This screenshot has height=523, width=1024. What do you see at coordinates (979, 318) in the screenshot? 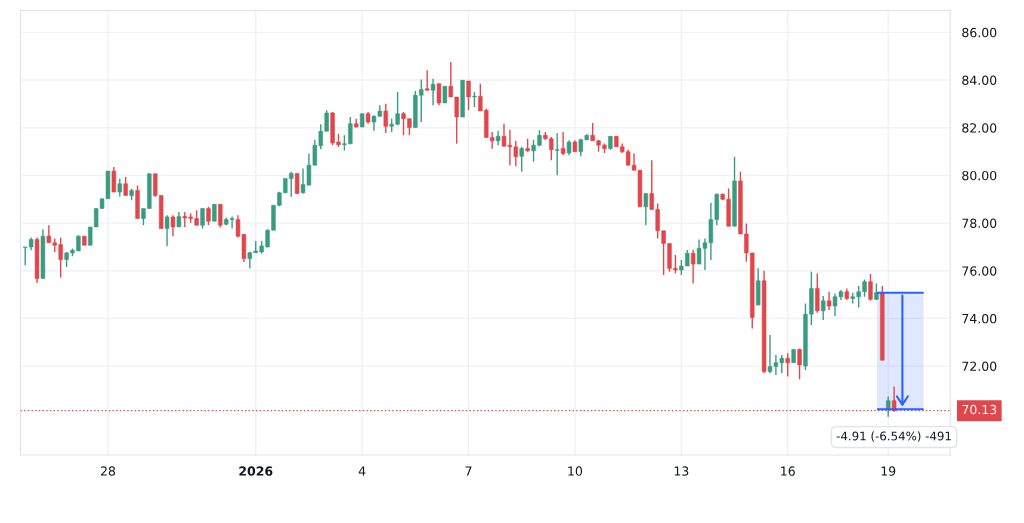
I see `y-tick-label: 74.00` at bounding box center [979, 318].